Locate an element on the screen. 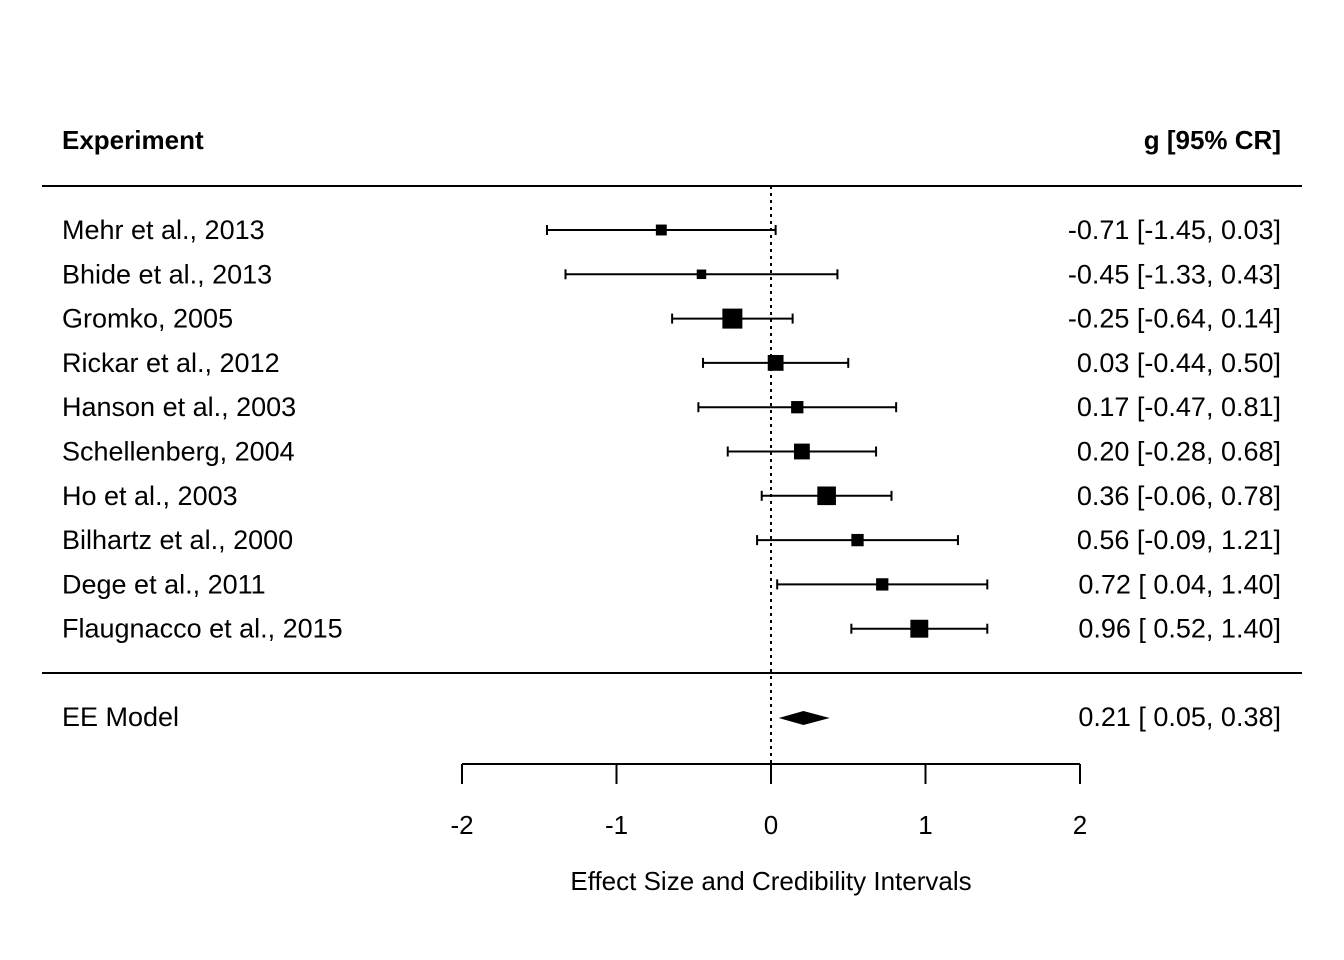  study-row: Schellenberg, 2004 0.20 [-0.28, 0.68] is located at coordinates (671, 452).